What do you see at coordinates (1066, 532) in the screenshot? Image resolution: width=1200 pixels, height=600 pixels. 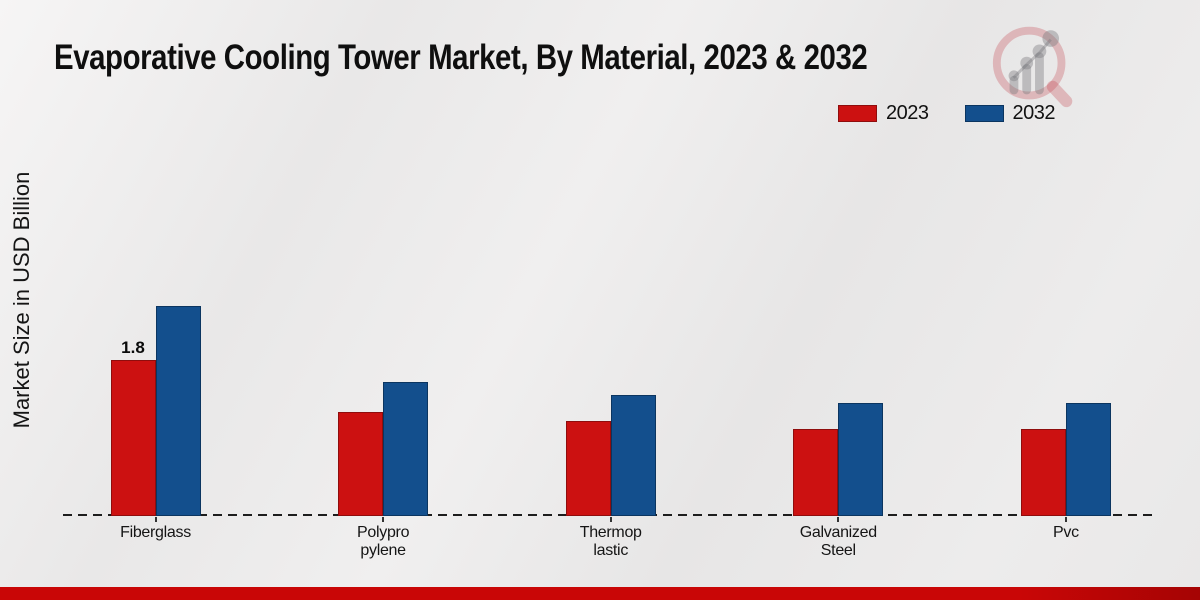 I see `category-label-pvc: Pvc` at bounding box center [1066, 532].